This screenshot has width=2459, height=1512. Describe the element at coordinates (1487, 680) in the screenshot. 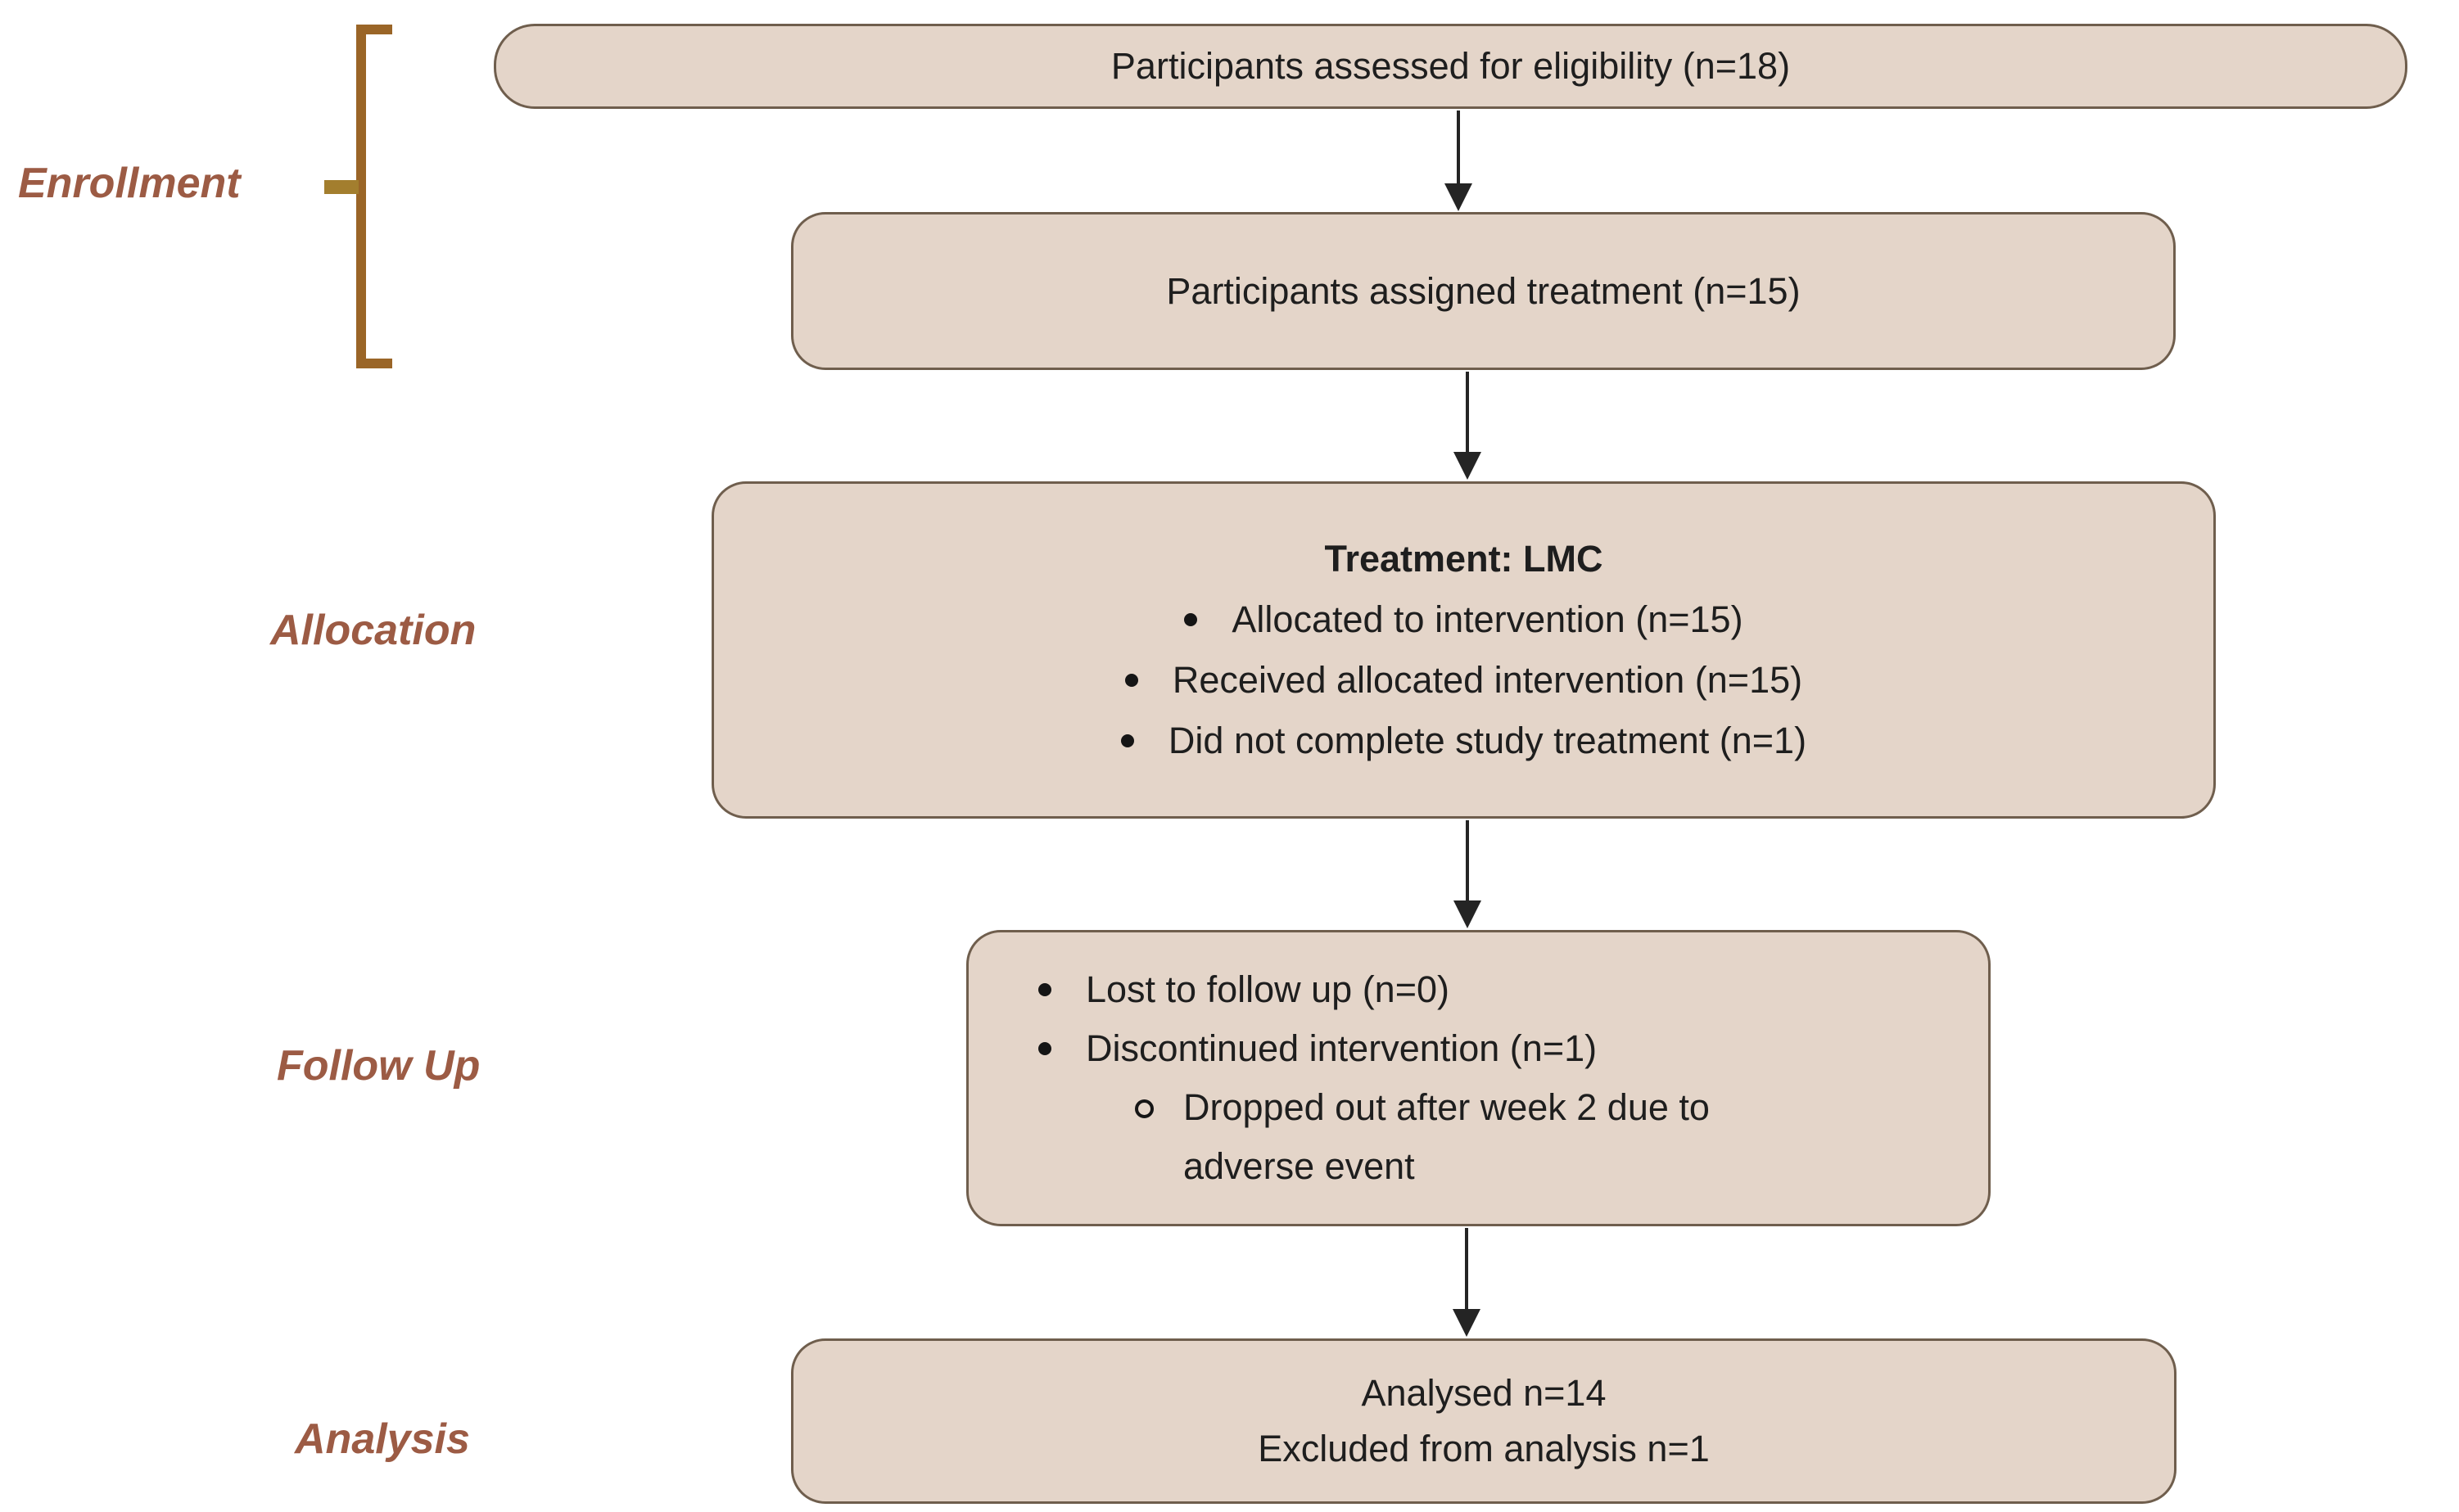

I see `list-item-text: Received allocated intervention (n=15)` at that location.